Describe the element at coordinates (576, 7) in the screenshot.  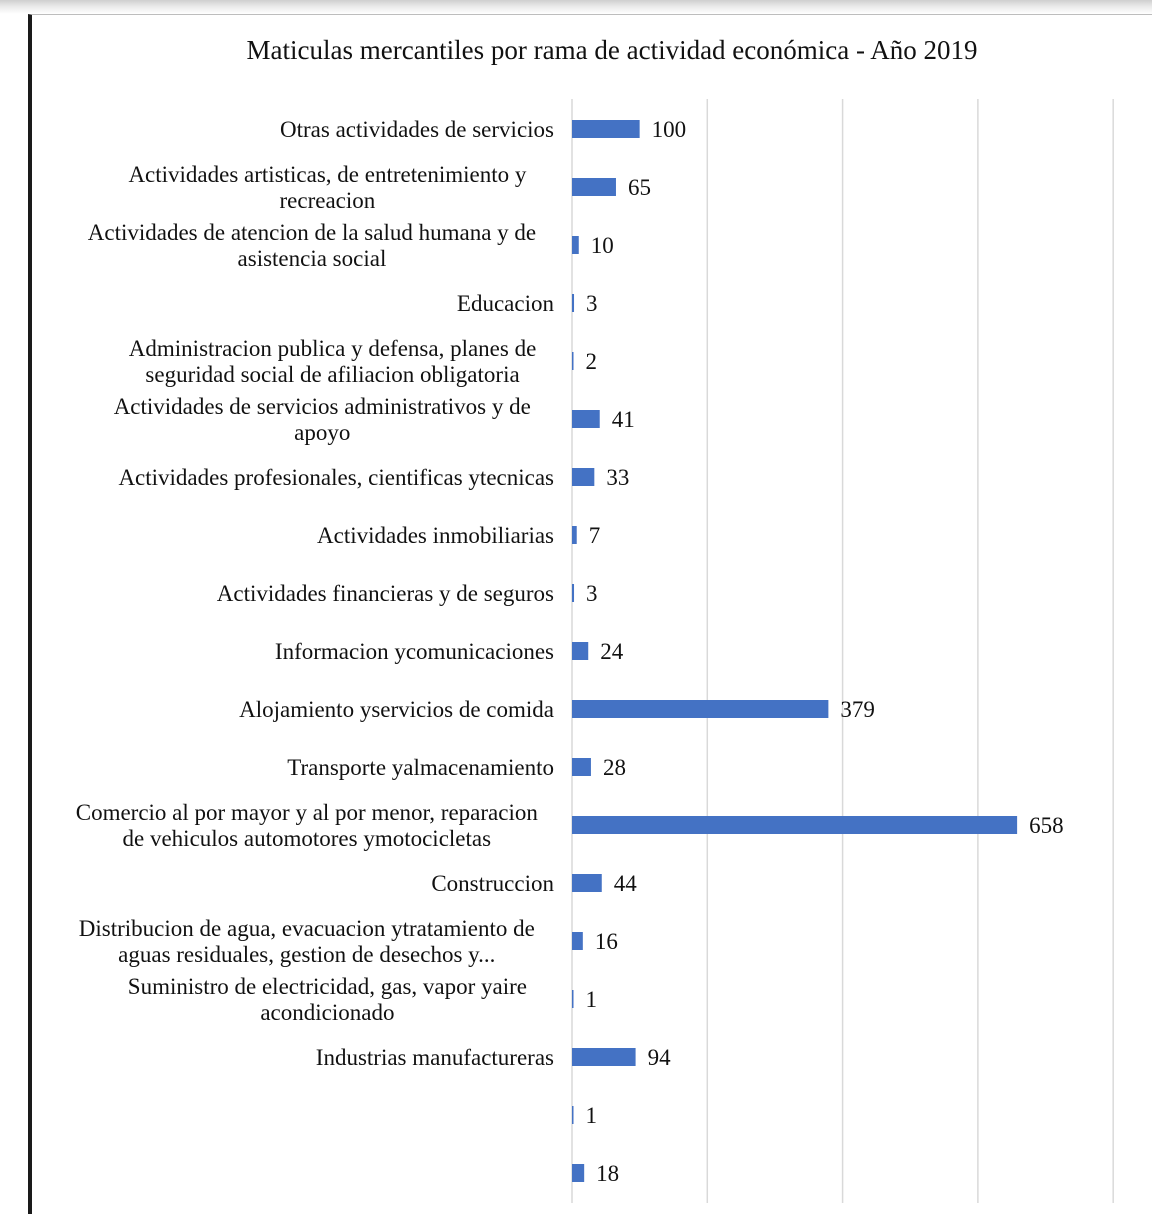
I see `window-top-edge` at that location.